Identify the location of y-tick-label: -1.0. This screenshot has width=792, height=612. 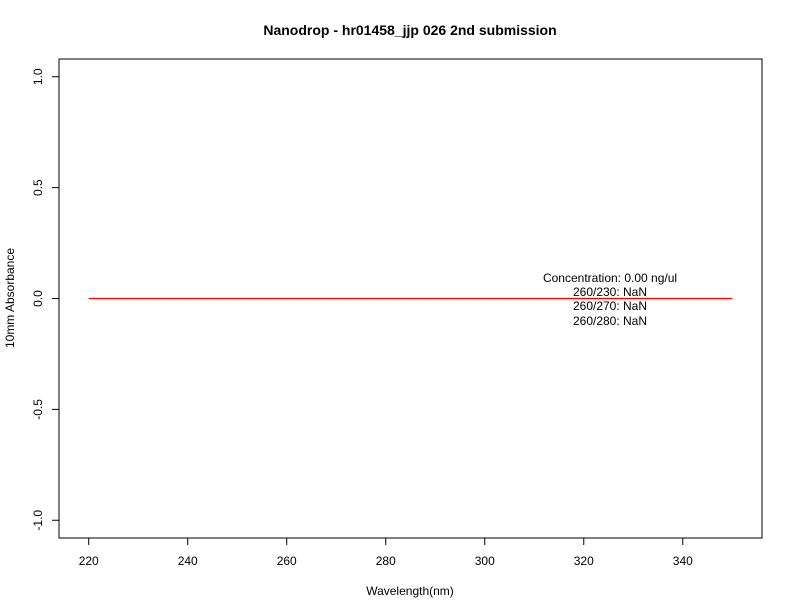
(38, 520).